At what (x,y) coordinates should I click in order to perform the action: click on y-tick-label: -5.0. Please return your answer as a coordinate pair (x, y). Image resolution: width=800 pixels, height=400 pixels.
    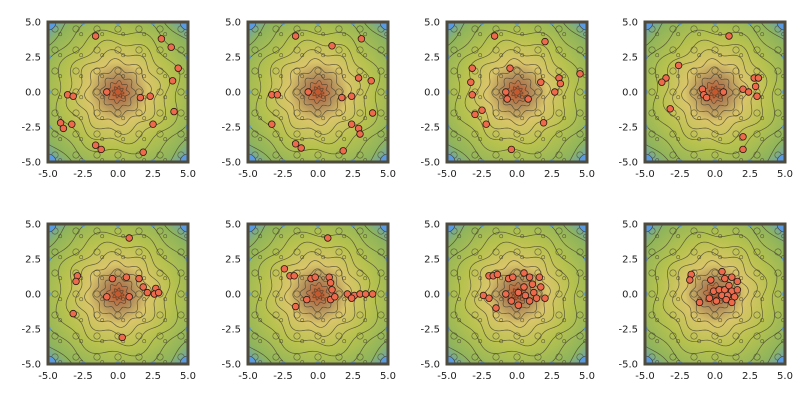
    Looking at the image, I should click on (430, 365).